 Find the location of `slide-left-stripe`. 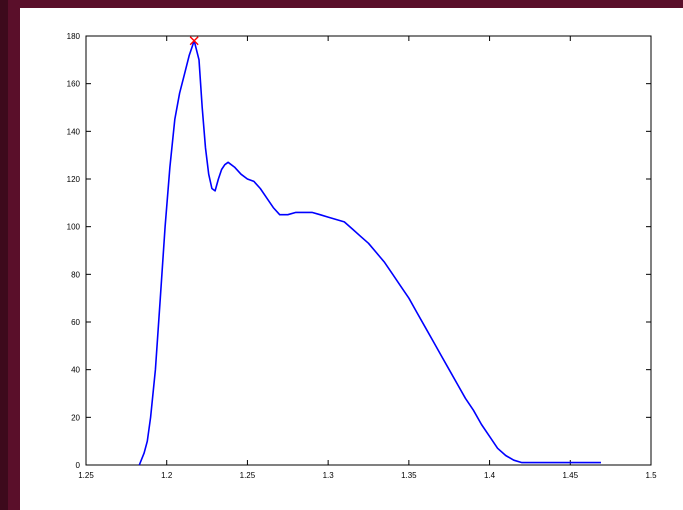

slide-left-stripe is located at coordinates (4, 255).